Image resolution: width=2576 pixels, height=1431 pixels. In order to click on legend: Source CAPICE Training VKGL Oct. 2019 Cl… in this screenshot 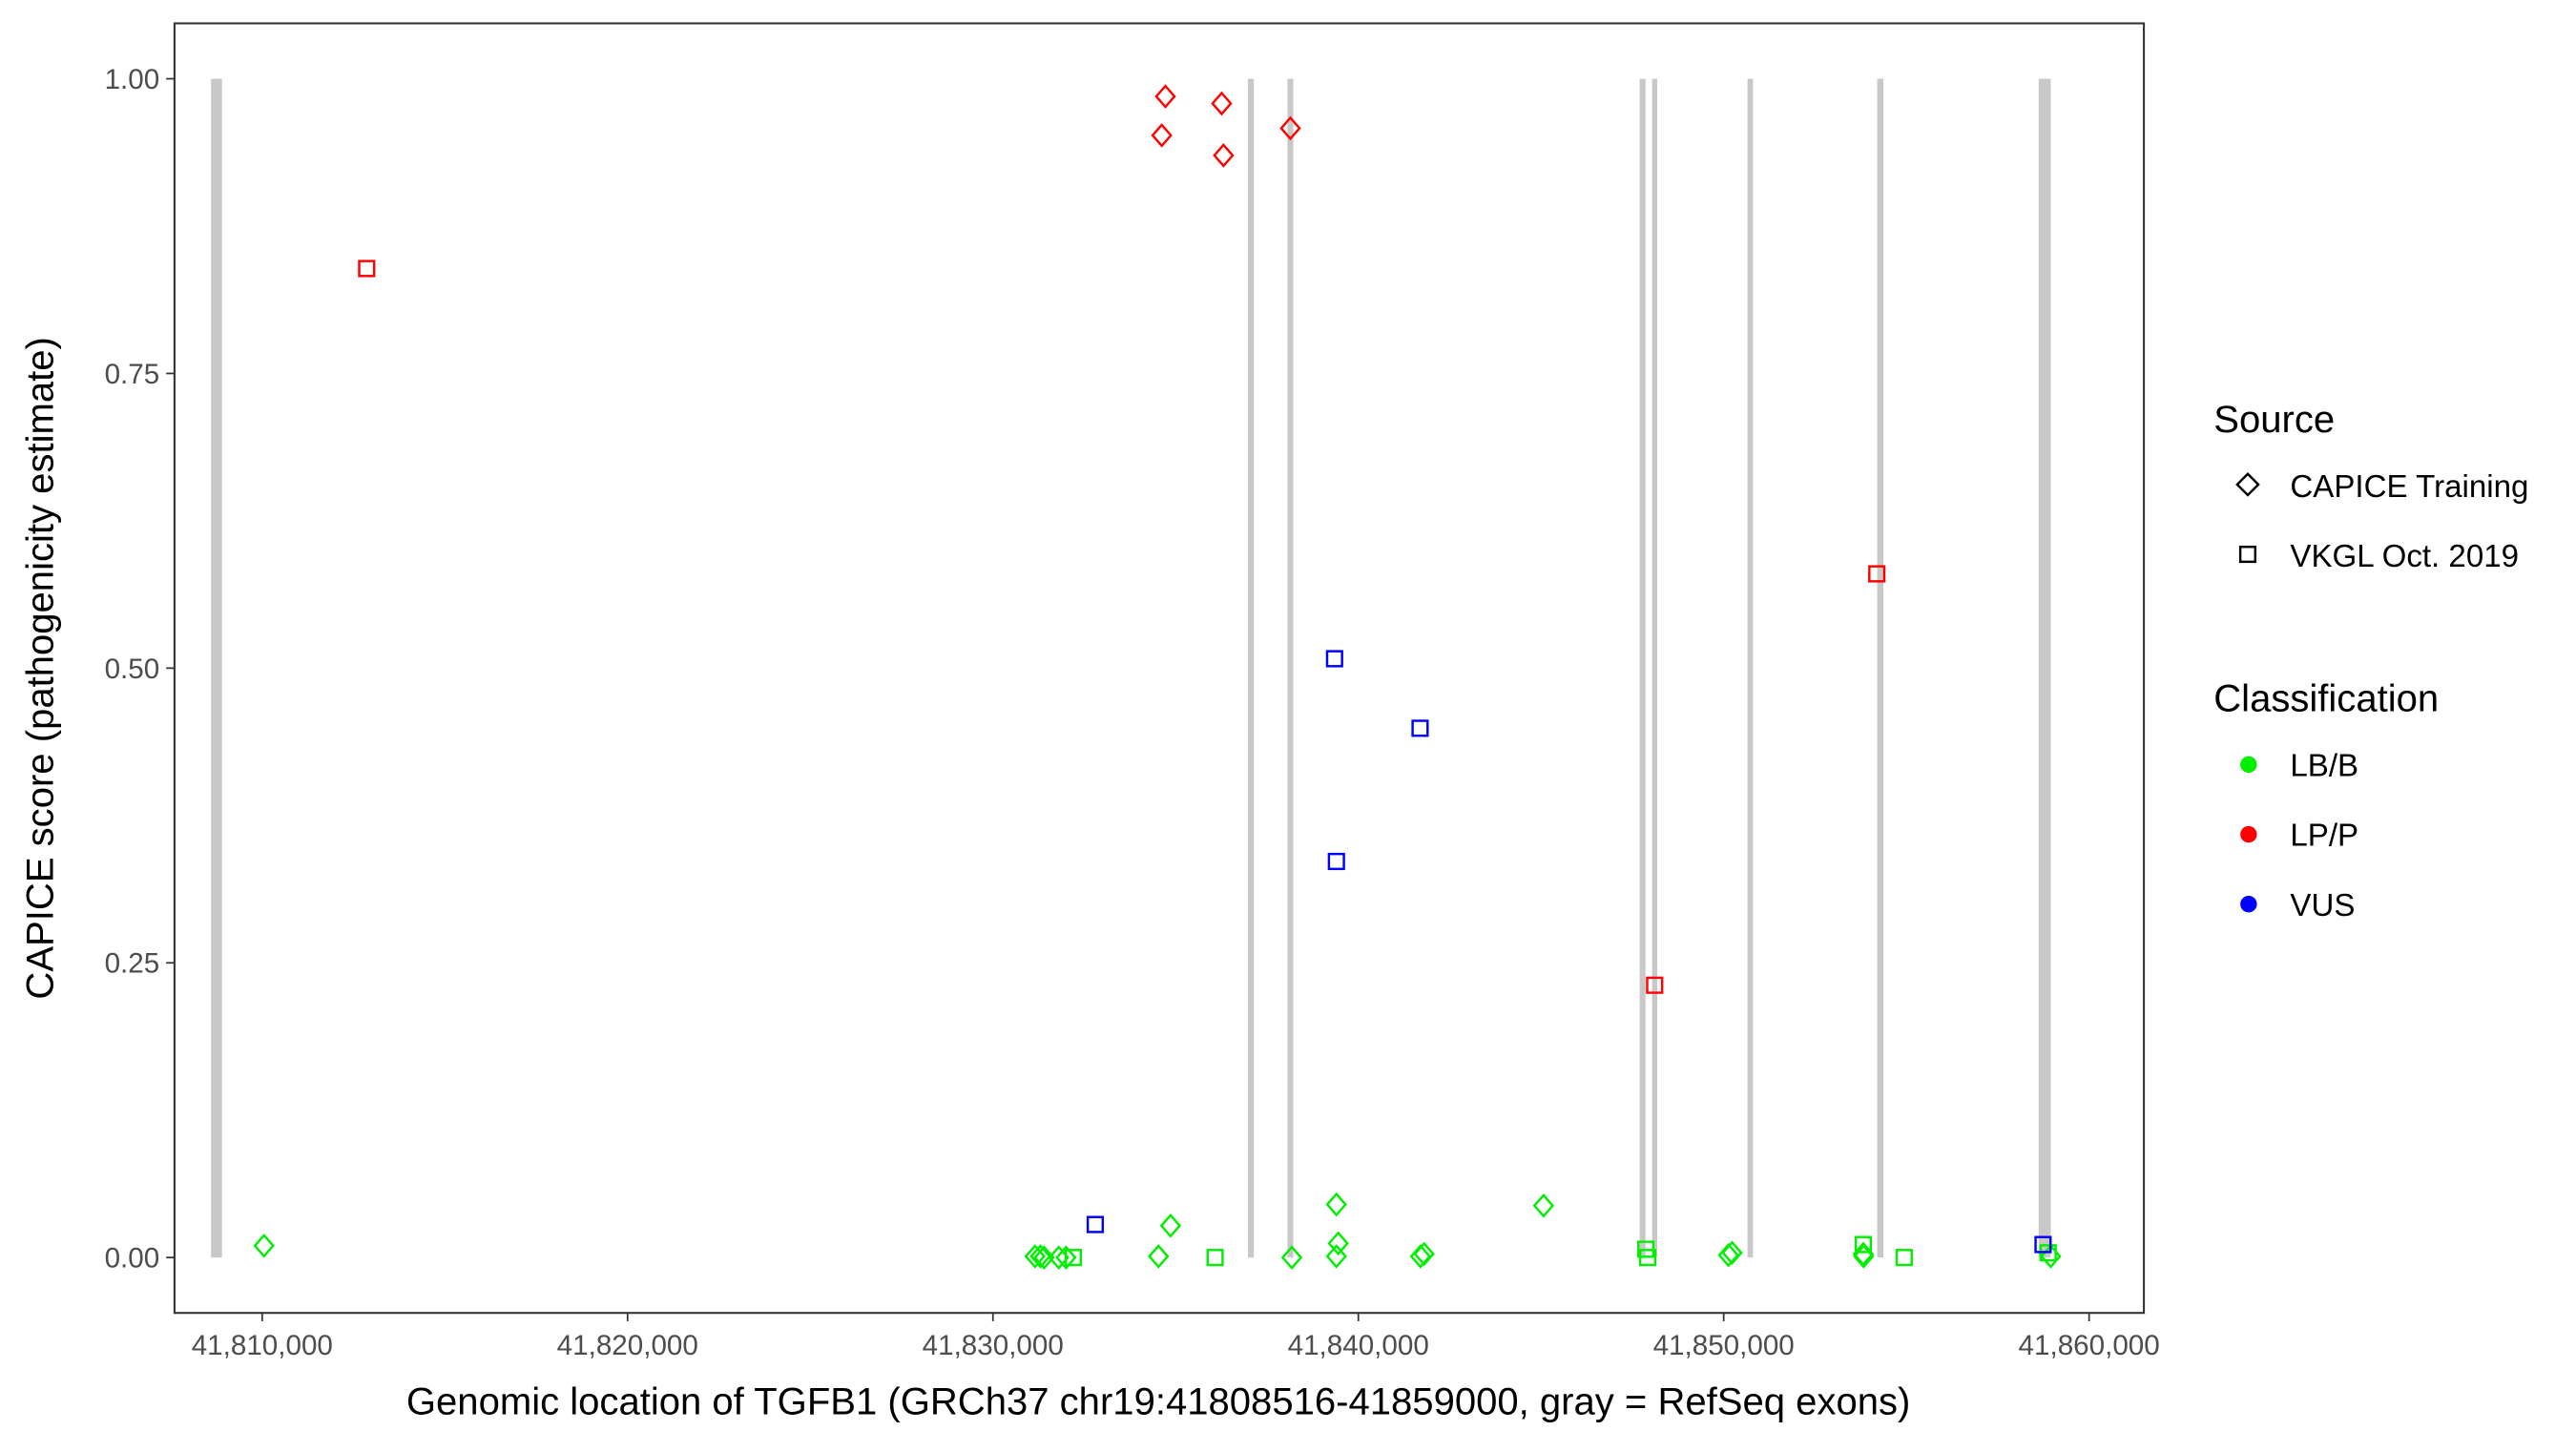, I will do `click(2370, 661)`.